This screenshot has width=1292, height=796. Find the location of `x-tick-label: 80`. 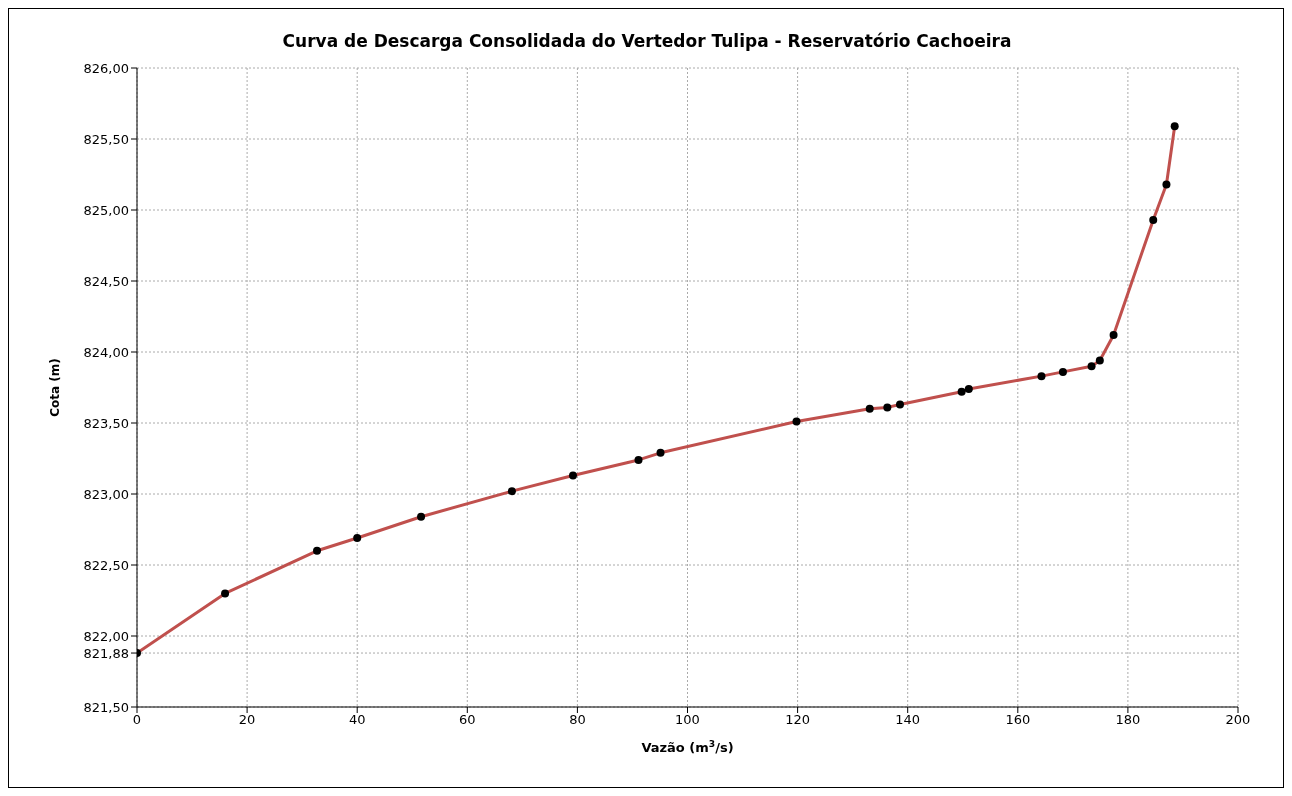

x-tick-label: 80 is located at coordinates (577, 720).